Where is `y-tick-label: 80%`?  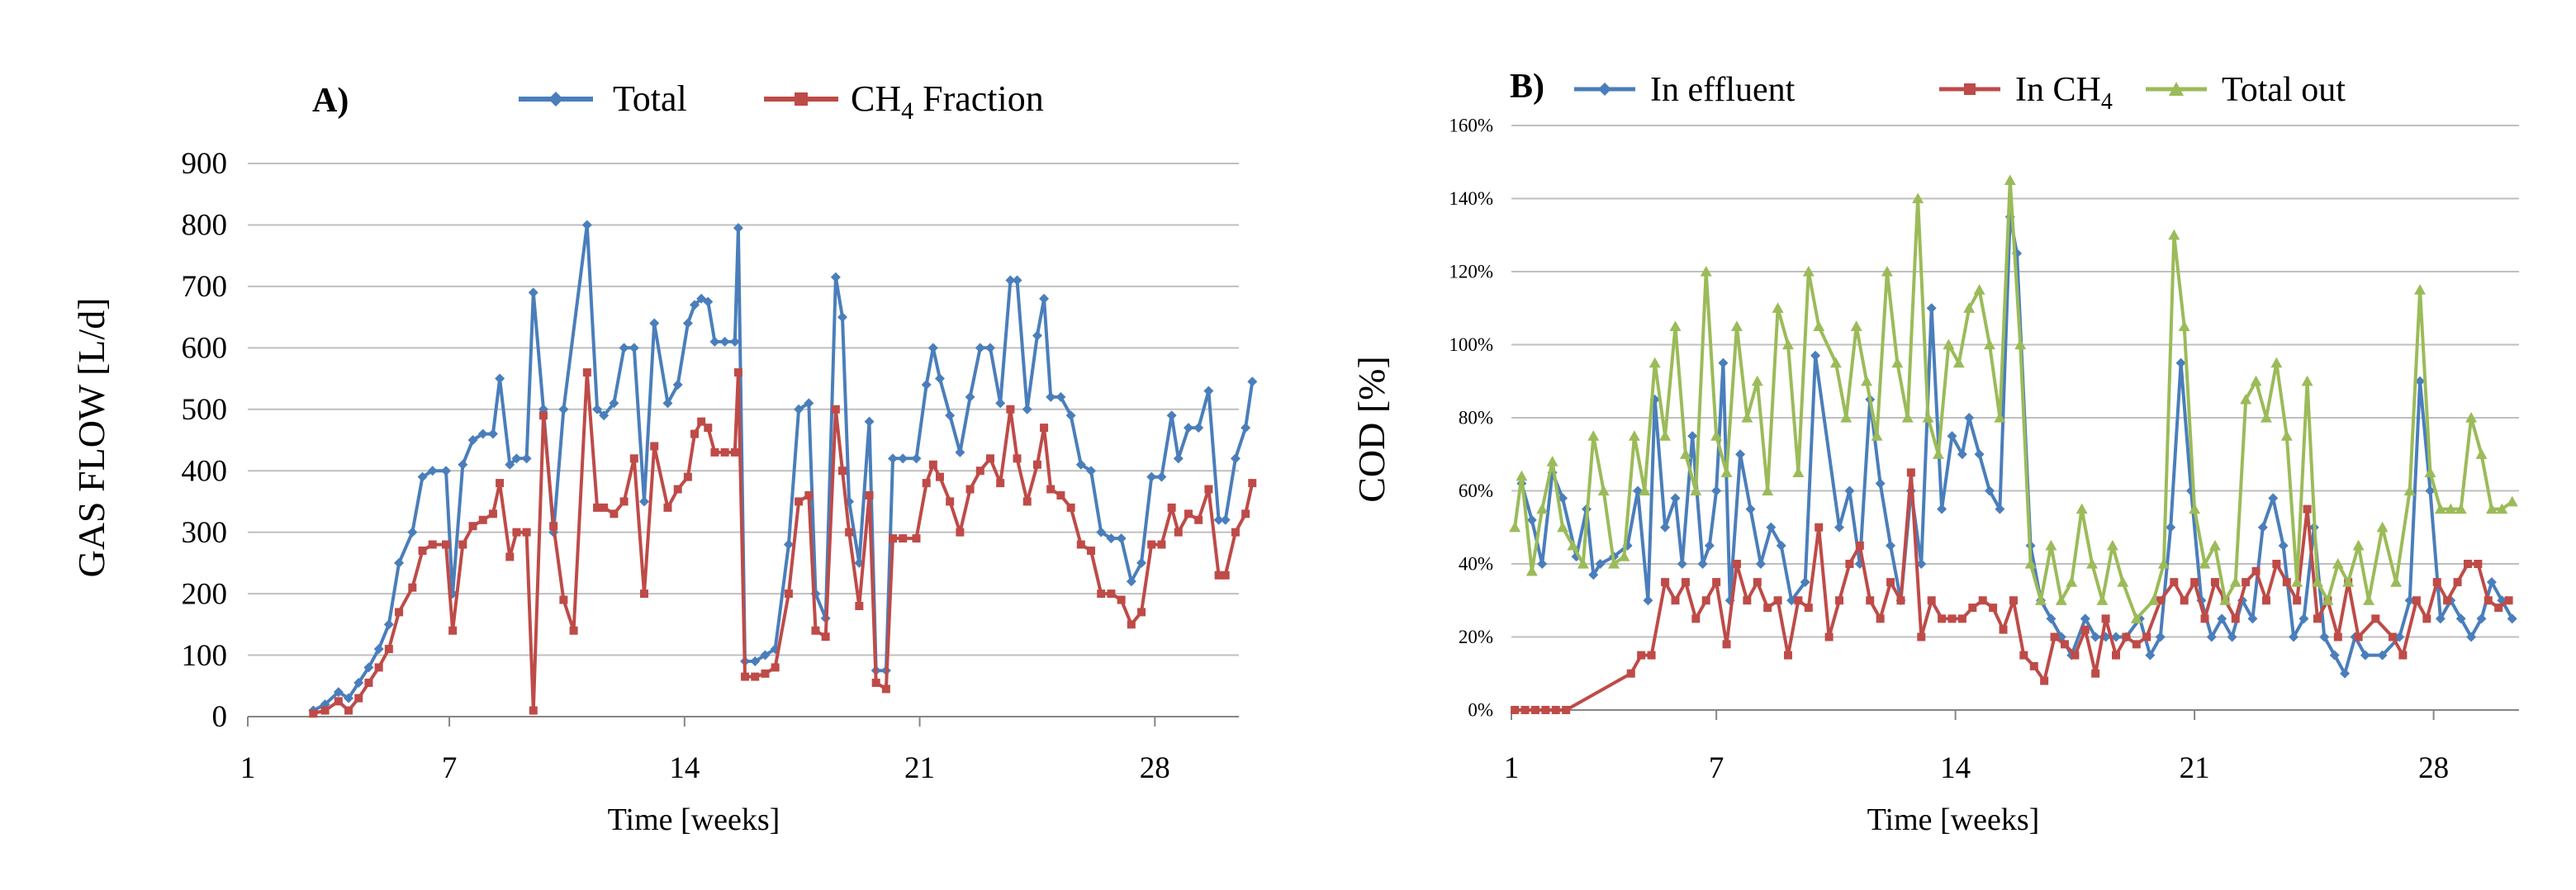
y-tick-label: 80% is located at coordinates (1476, 418).